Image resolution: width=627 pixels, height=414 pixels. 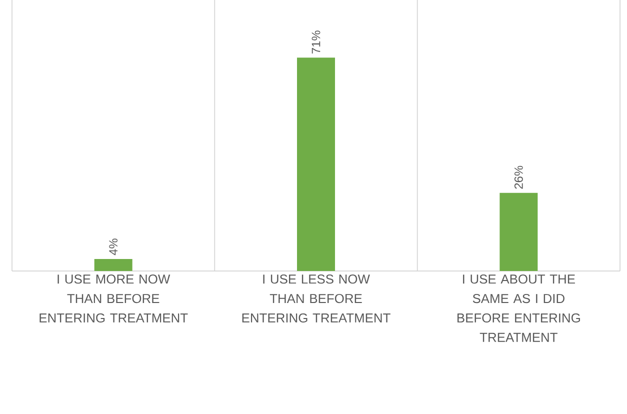 What do you see at coordinates (518, 308) in the screenshot?
I see `x-tick-label: I USE ABOUT THE SAME AS I DID BEFORE ENTERING TREATMENT` at bounding box center [518, 308].